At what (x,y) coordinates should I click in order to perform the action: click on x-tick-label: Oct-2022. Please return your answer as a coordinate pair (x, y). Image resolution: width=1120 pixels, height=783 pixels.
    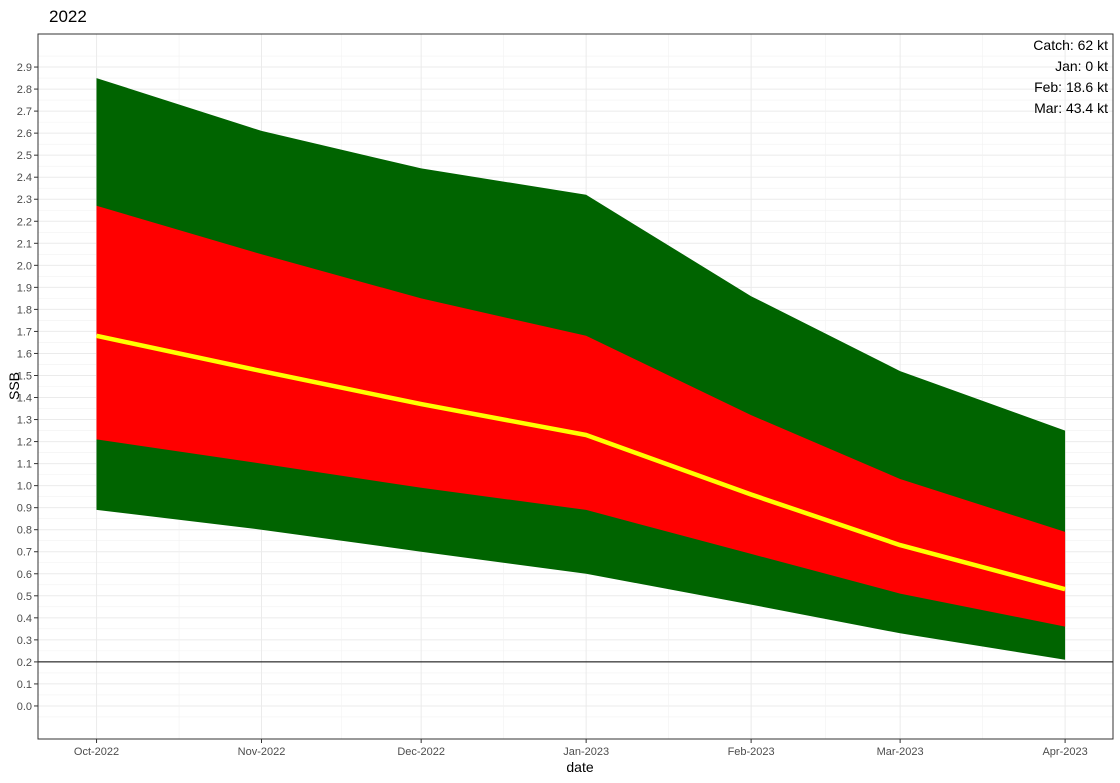
    Looking at the image, I should click on (96, 752).